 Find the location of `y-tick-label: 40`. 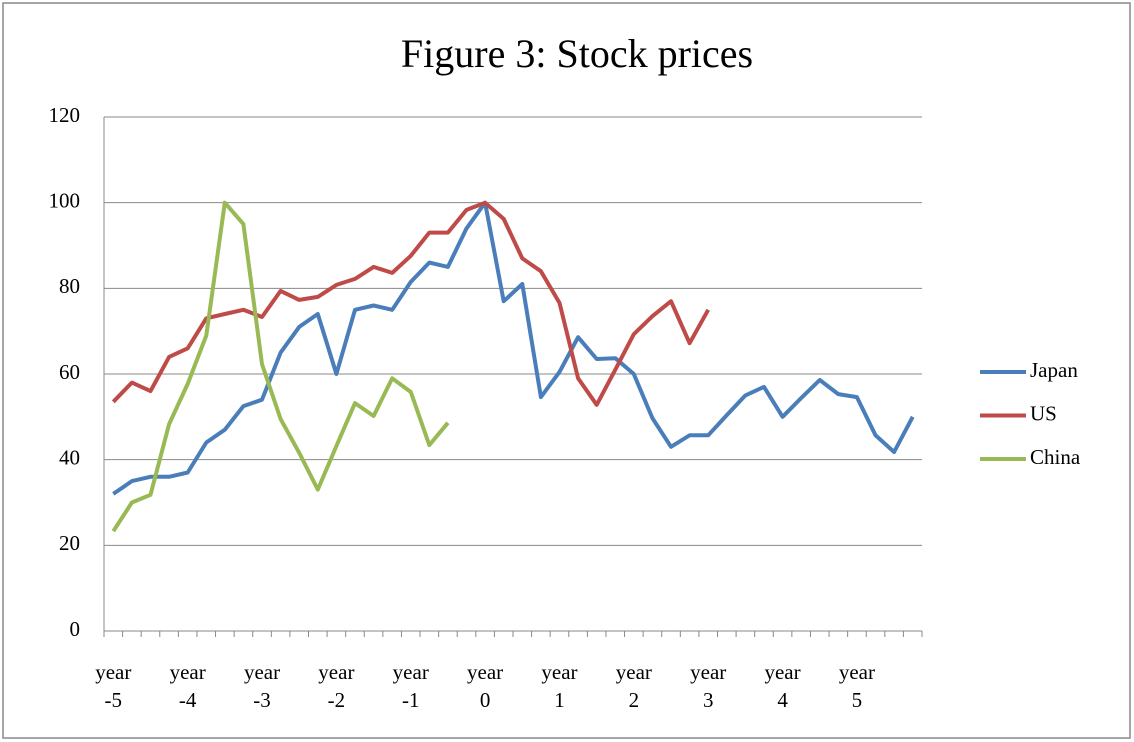

y-tick-label: 40 is located at coordinates (69, 457).